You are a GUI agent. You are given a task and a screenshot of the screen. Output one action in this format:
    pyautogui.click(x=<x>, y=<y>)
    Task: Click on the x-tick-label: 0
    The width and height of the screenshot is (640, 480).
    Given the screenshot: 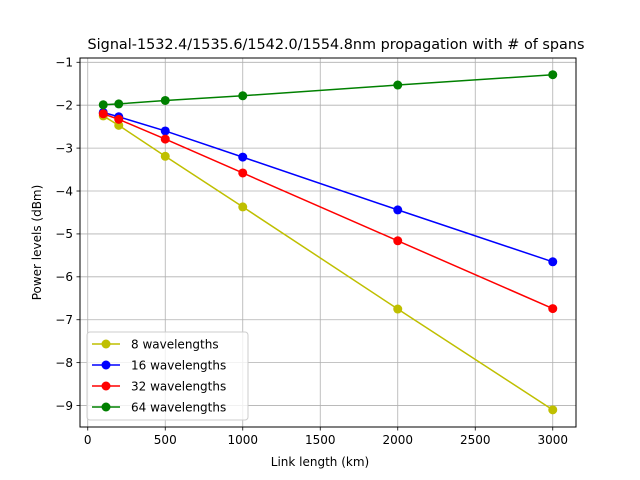 What is the action you would take?
    pyautogui.click(x=88, y=440)
    